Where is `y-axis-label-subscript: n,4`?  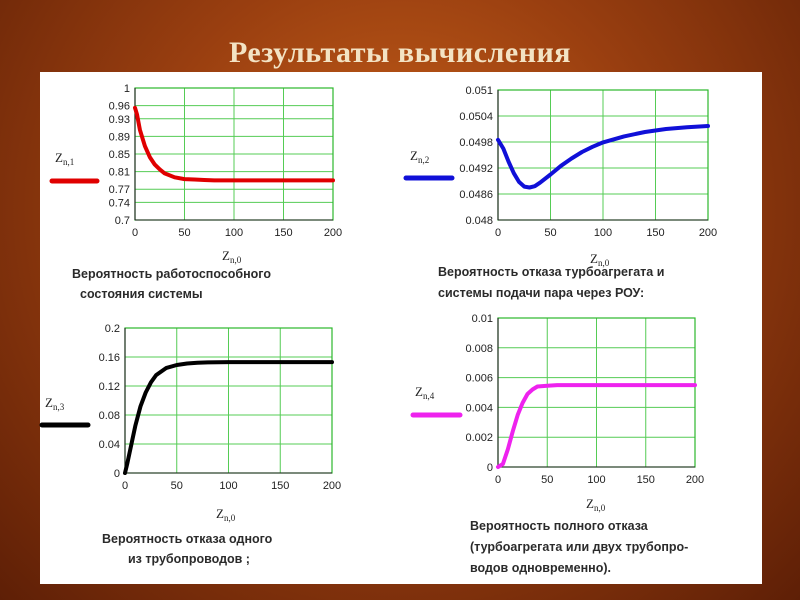 y-axis-label-subscript: n,4 is located at coordinates (429, 396).